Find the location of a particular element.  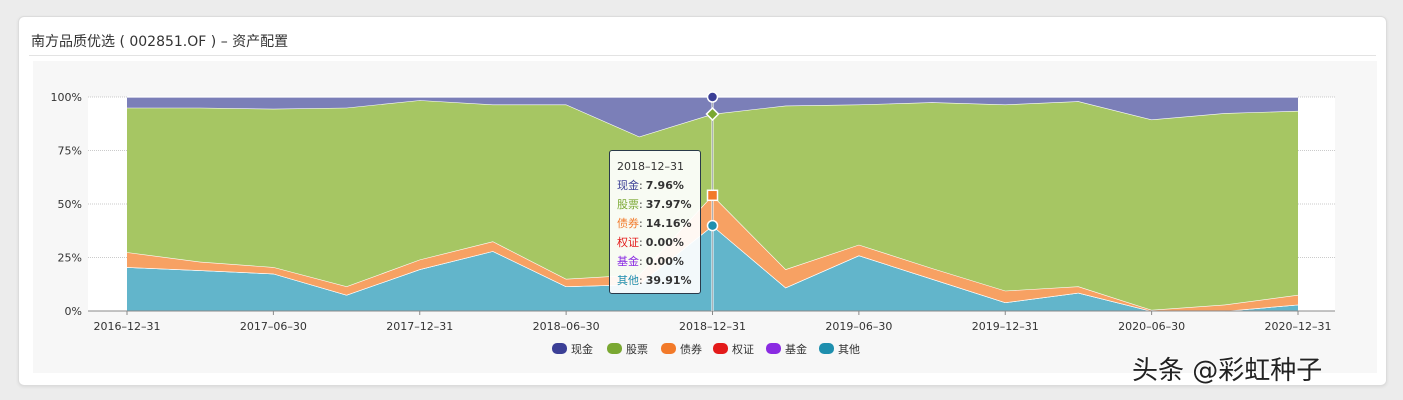

tooltip-label-bond: 债券 is located at coordinates (628, 223).